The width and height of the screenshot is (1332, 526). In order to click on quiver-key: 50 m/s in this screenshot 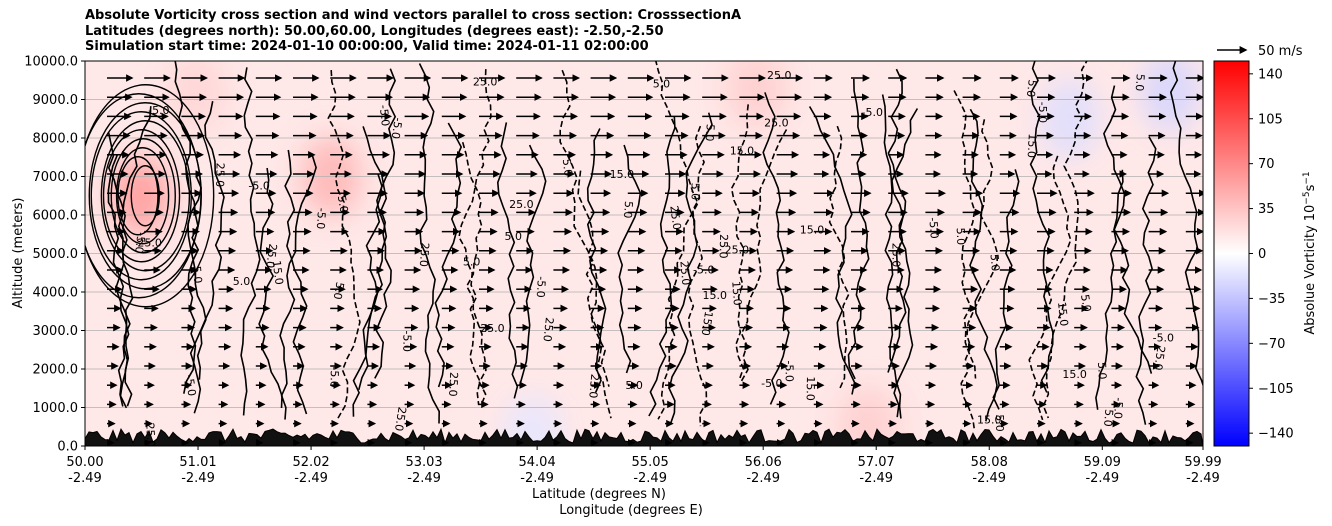, I will do `click(1260, 51)`.